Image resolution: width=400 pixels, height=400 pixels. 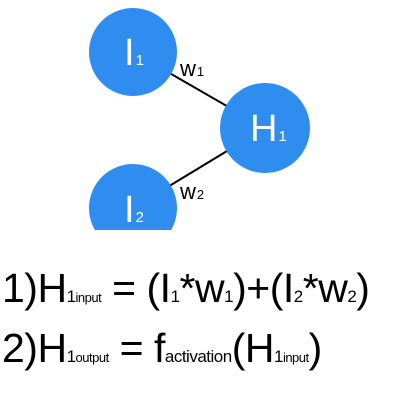 What do you see at coordinates (198, 356) in the screenshot?
I see `function-subscript: activation` at bounding box center [198, 356].